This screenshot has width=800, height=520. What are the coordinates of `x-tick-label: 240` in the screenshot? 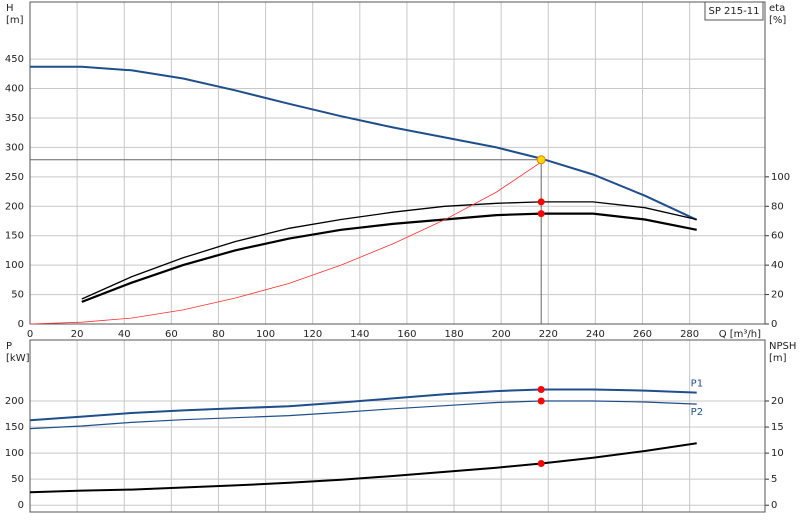 It's located at (595, 334).